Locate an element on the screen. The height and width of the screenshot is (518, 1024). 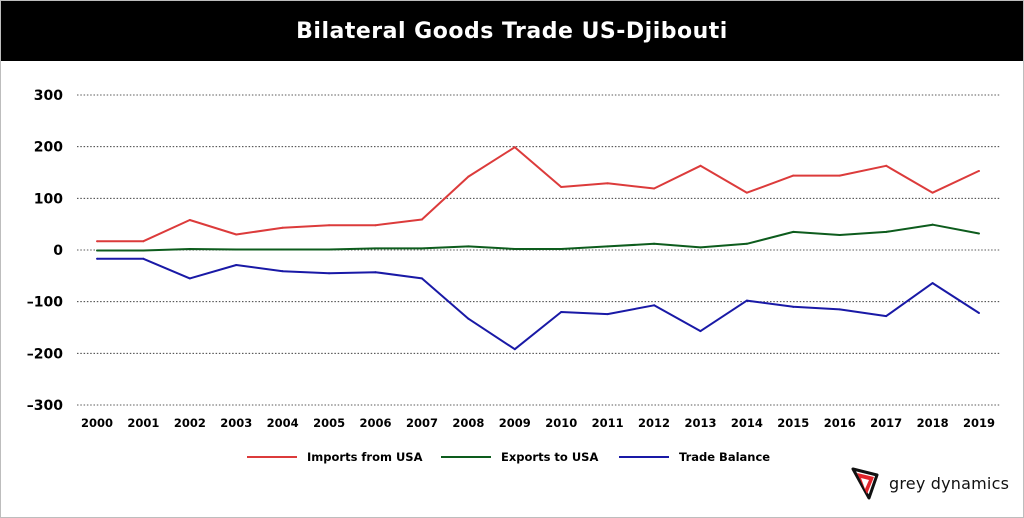
legend-item-imports-from-usa: Imports from USA is located at coordinates (335, 457).